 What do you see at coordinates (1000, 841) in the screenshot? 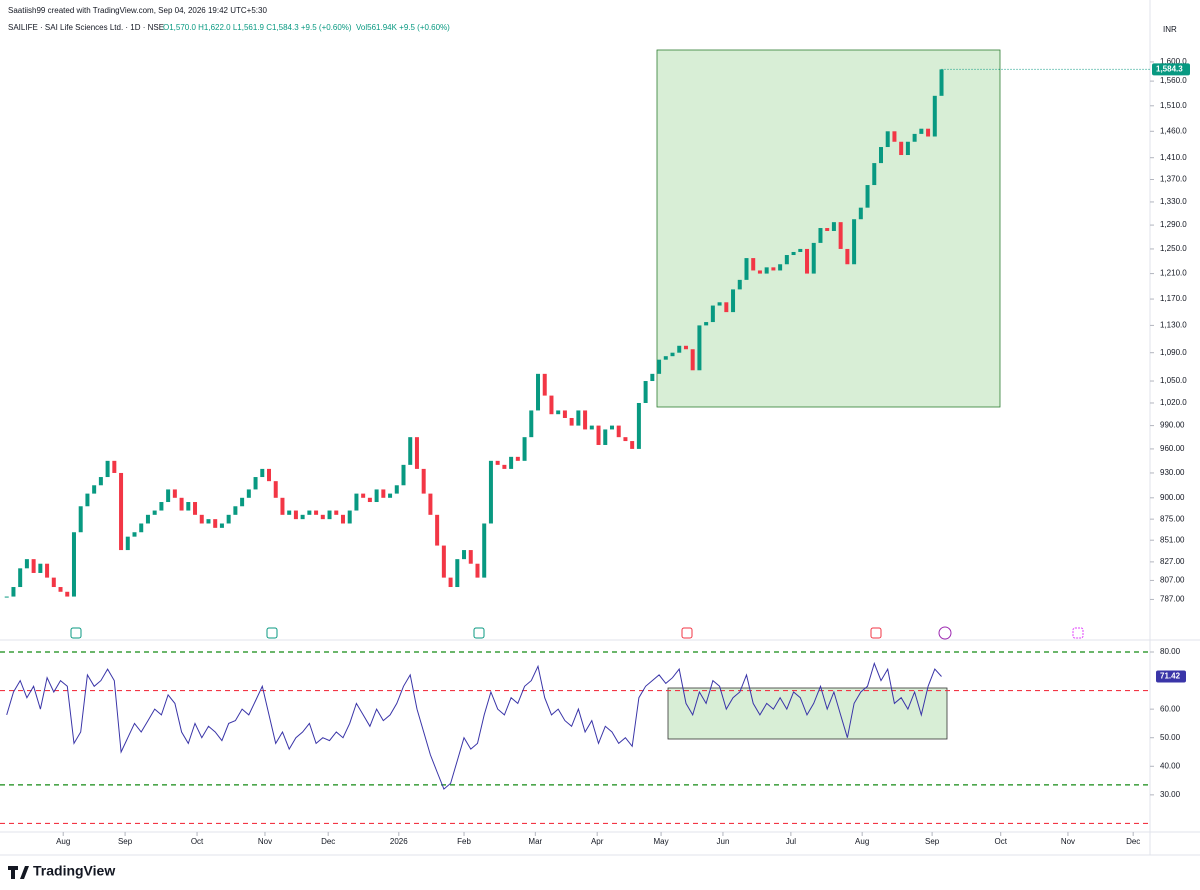
I see `x-tick-label: Oct` at bounding box center [1000, 841].